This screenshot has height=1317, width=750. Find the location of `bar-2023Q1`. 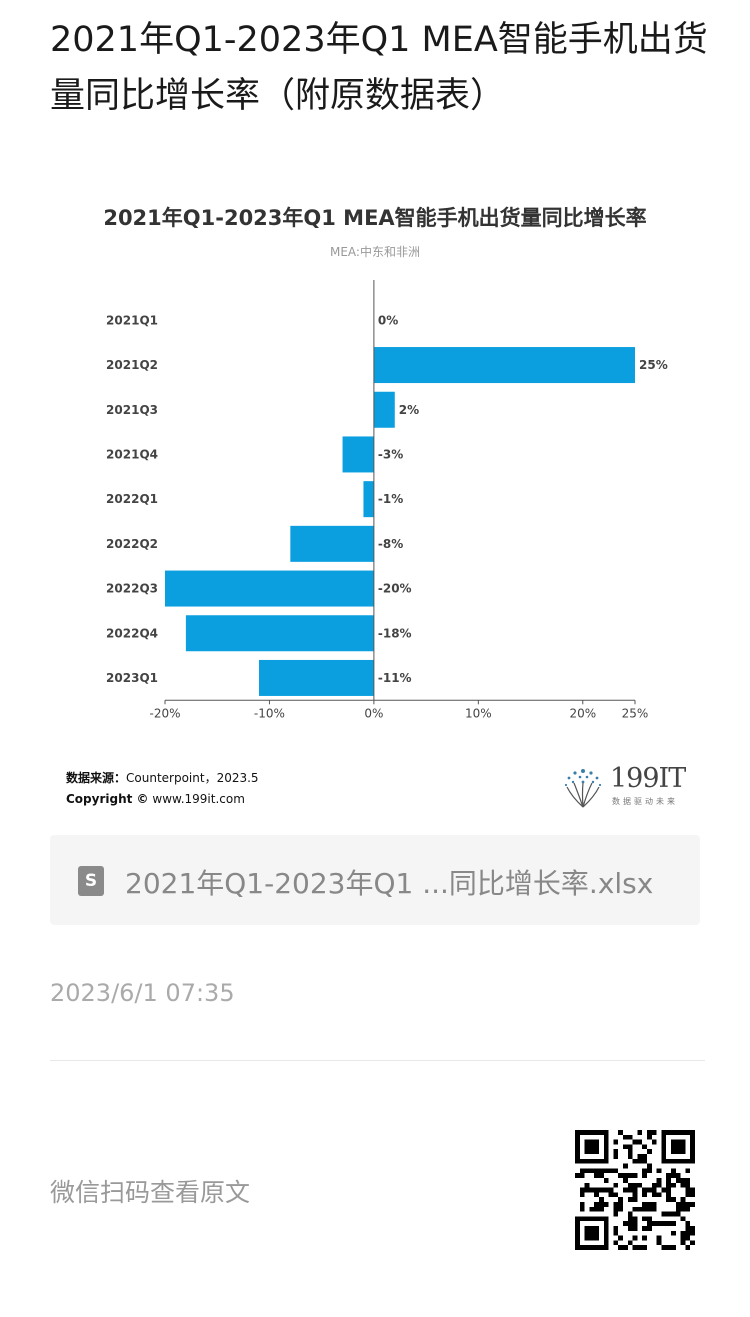

bar-2023Q1 is located at coordinates (316, 677).